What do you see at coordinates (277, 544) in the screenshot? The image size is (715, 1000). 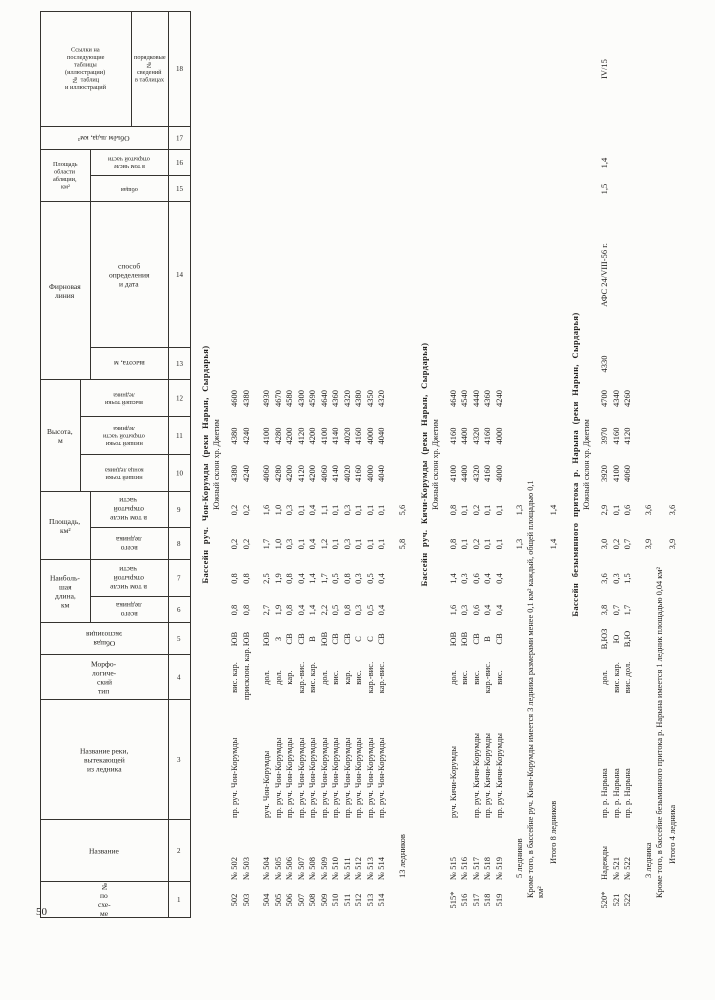 I see `cell-area_t: 1,0` at bounding box center [277, 544].